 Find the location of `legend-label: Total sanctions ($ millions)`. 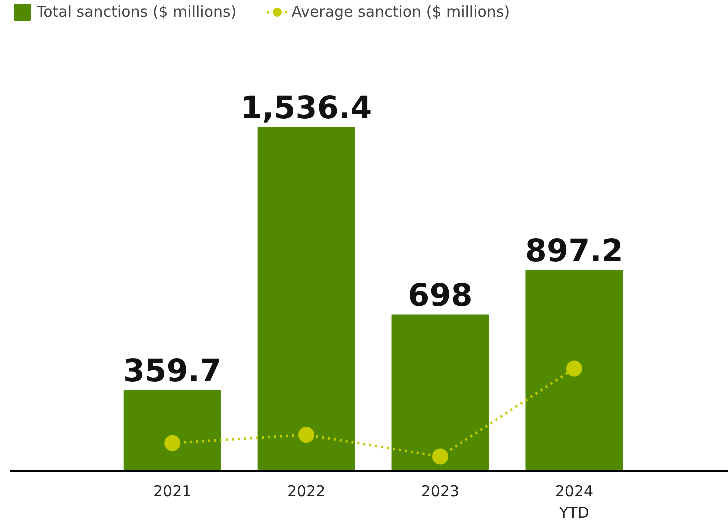

legend-label: Total sanctions ($ millions) is located at coordinates (137, 12).